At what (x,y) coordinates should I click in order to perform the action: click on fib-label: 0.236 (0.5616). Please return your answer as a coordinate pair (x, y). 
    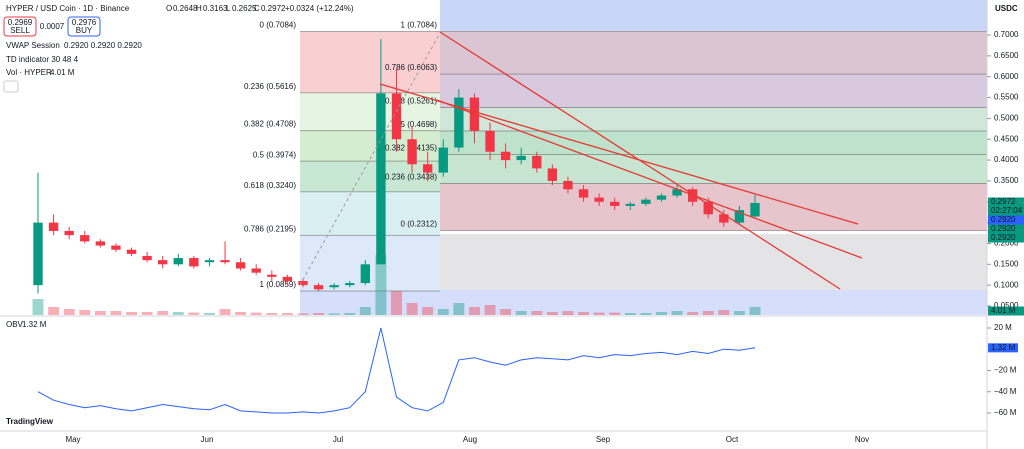
    Looking at the image, I should click on (270, 86).